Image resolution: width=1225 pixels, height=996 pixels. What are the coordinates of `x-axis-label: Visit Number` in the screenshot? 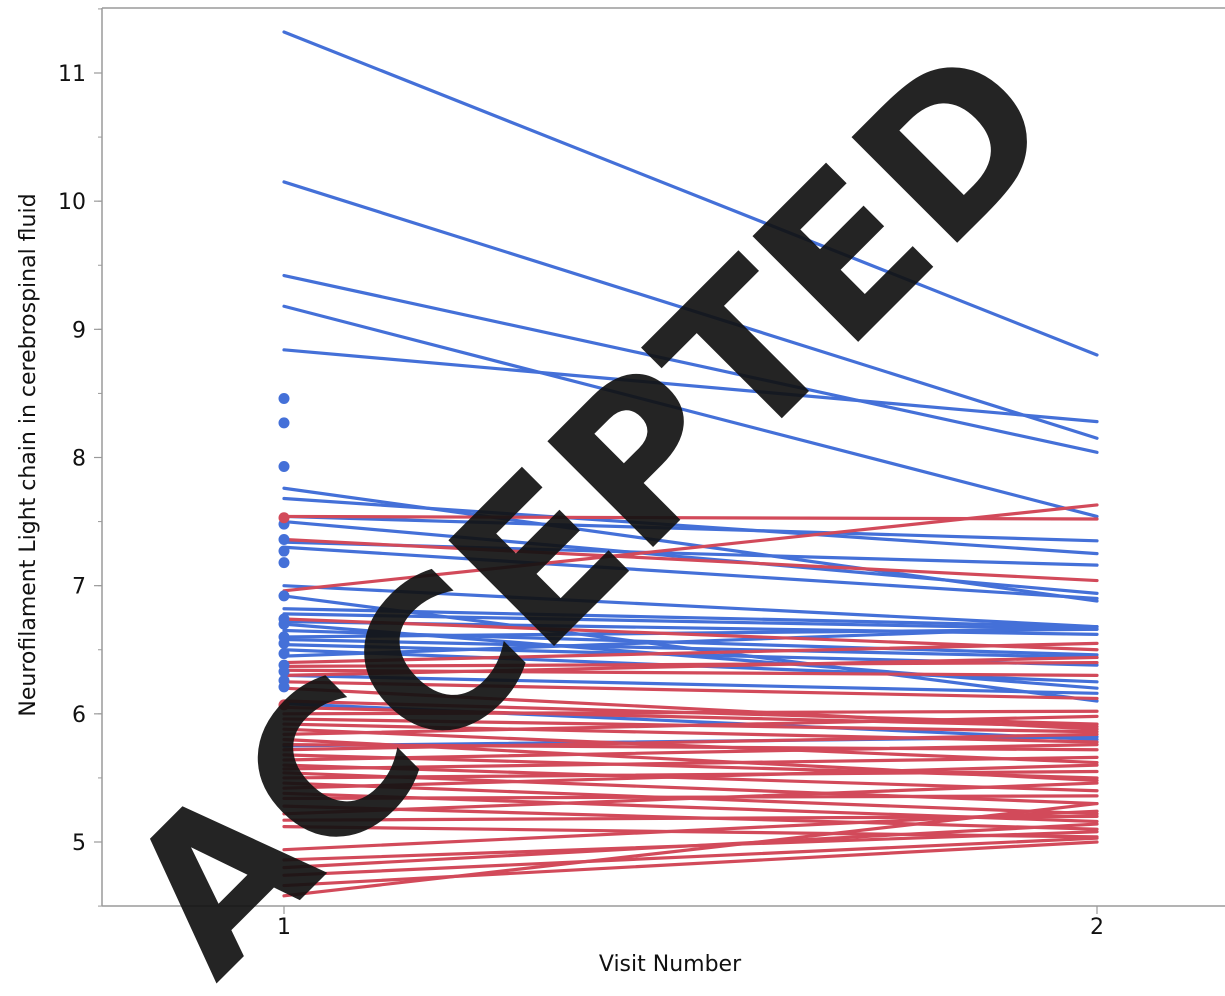 It's located at (670, 964).